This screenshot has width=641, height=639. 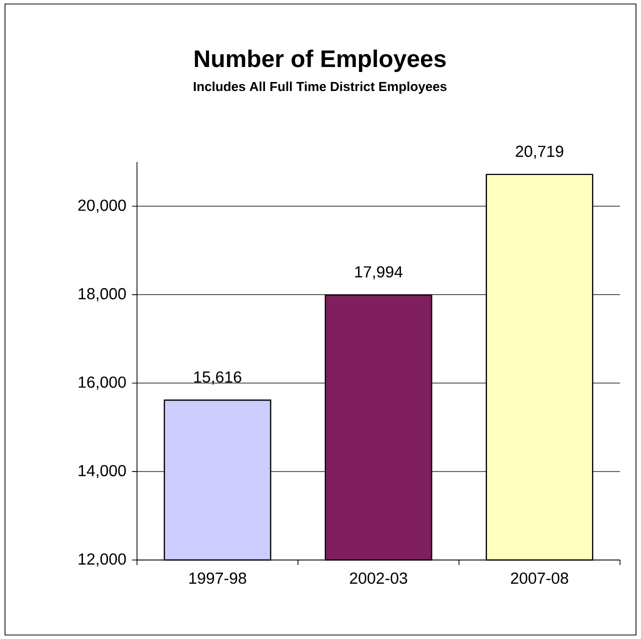 I want to click on y-tick-label: 20,000, so click(x=102, y=206).